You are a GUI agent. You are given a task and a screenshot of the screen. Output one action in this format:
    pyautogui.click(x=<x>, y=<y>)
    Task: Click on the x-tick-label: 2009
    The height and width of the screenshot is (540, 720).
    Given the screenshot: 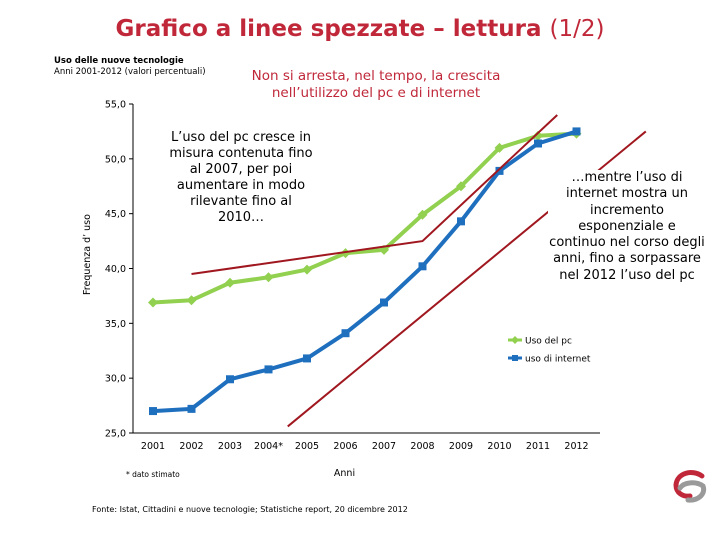 What is the action you would take?
    pyautogui.click(x=461, y=446)
    